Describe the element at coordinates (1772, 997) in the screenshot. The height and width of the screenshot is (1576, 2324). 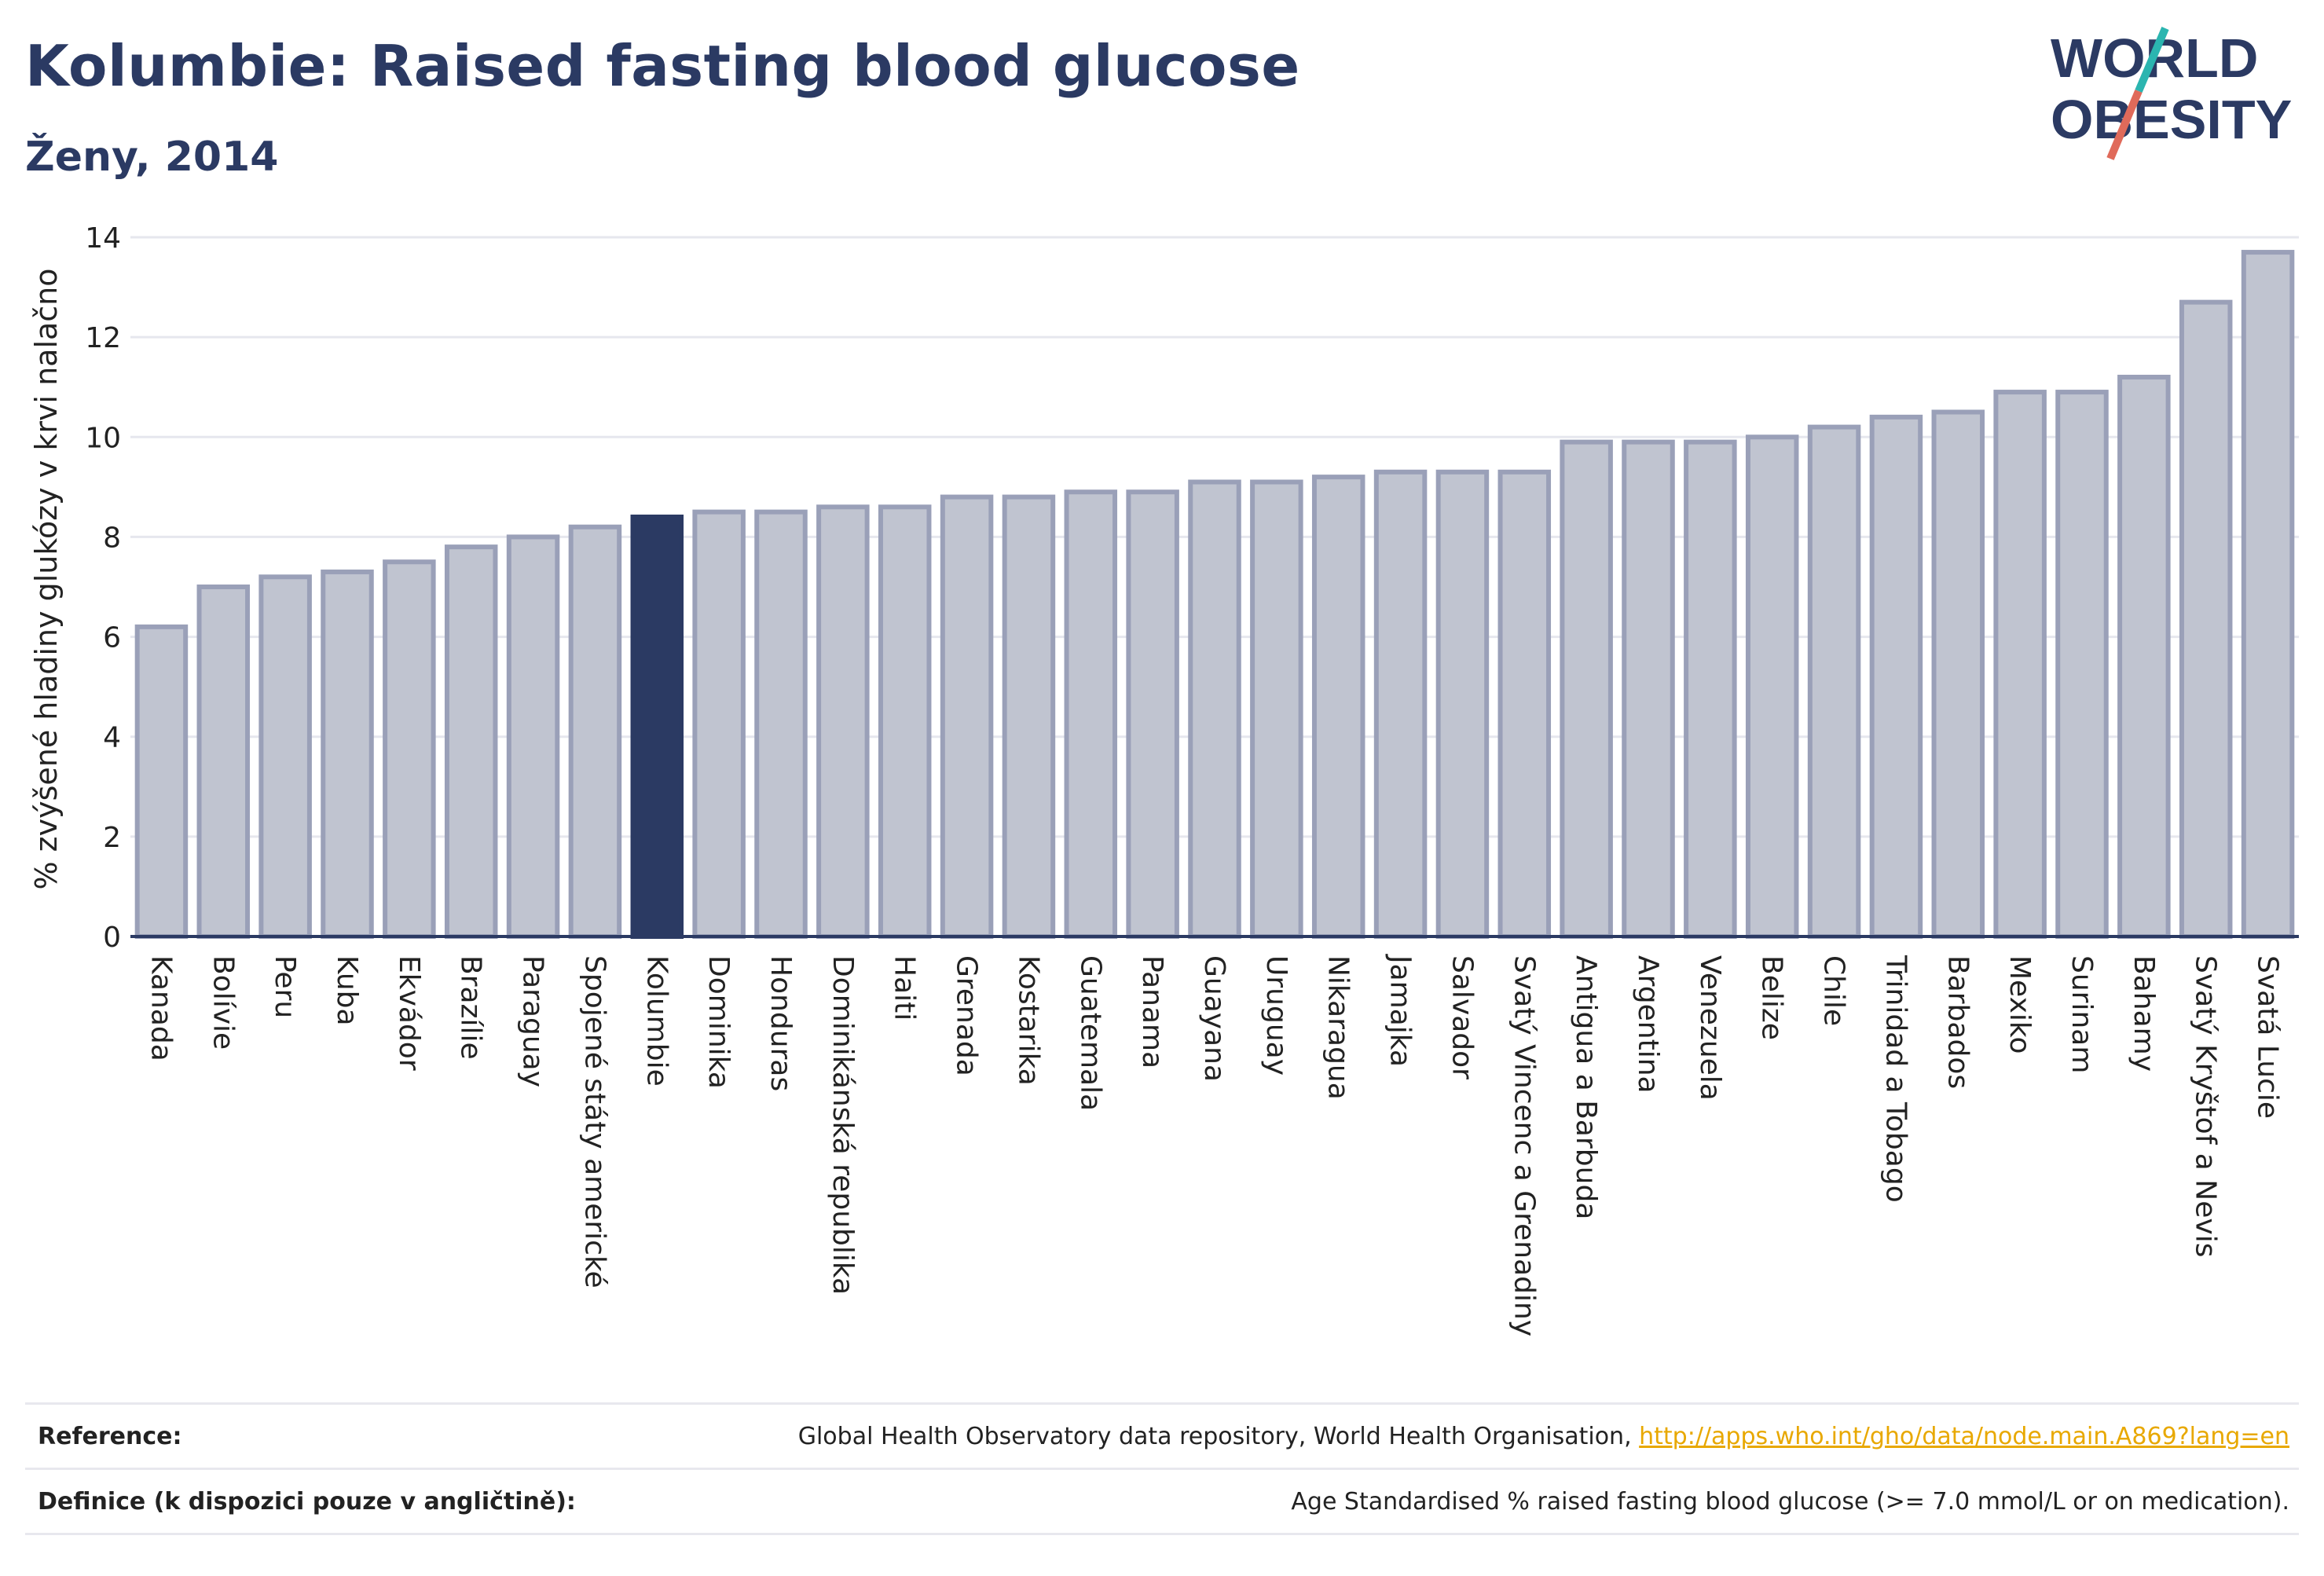
I see `x-tick-label: Belize` at that location.